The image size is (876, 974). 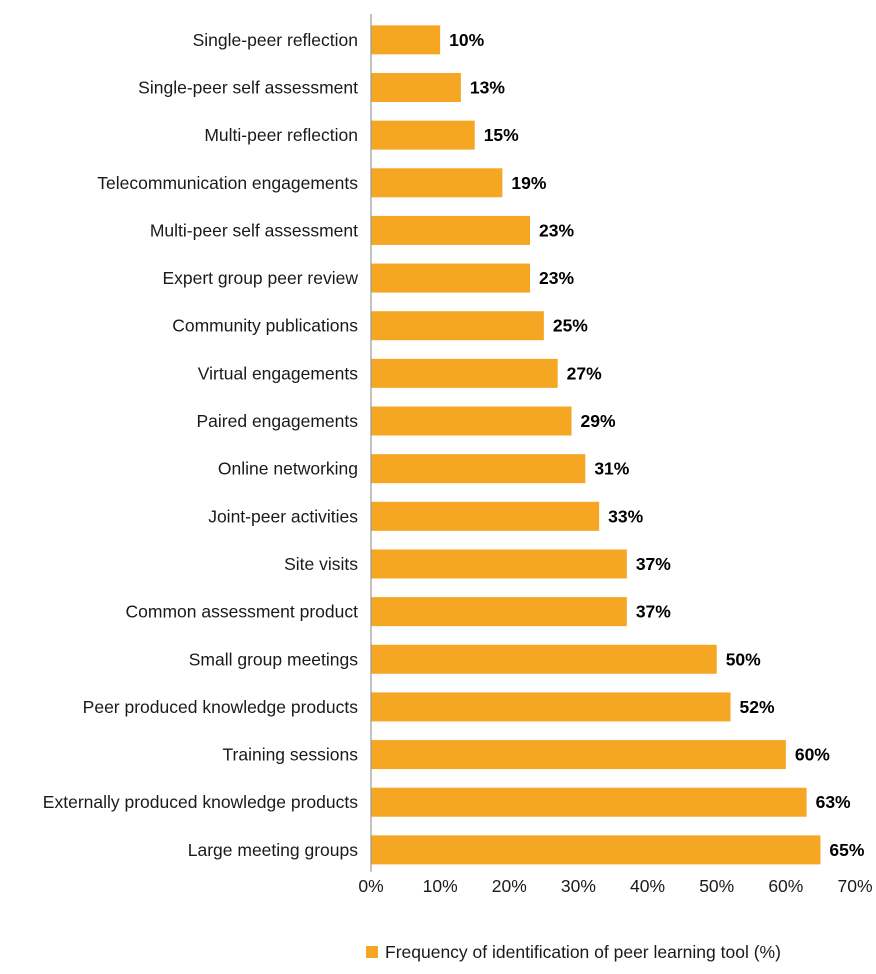 What do you see at coordinates (509, 886) in the screenshot?
I see `x-tick-label: 20%` at bounding box center [509, 886].